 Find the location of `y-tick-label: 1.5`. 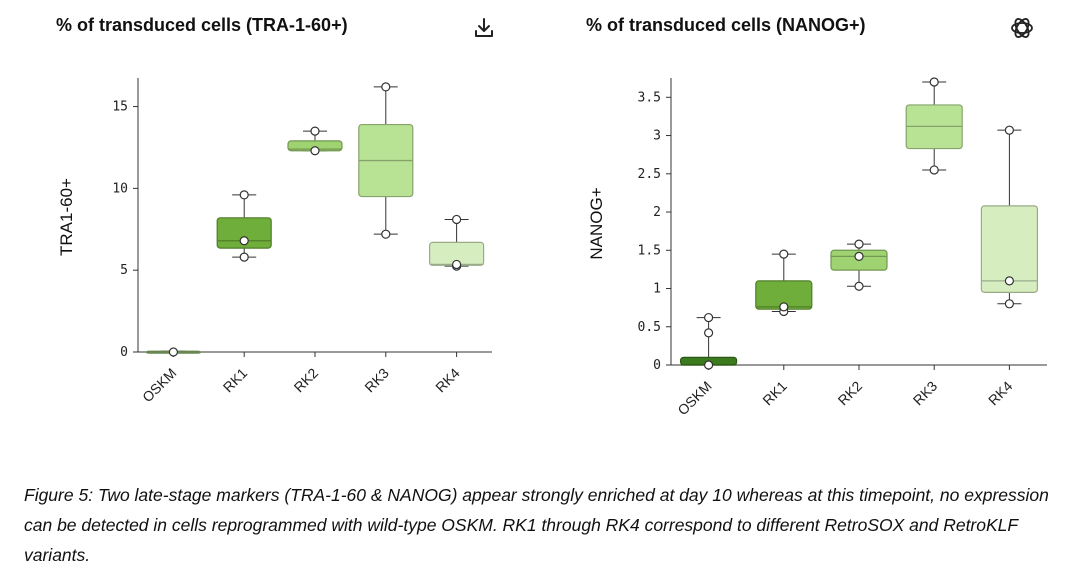

y-tick-label: 1.5 is located at coordinates (649, 250).